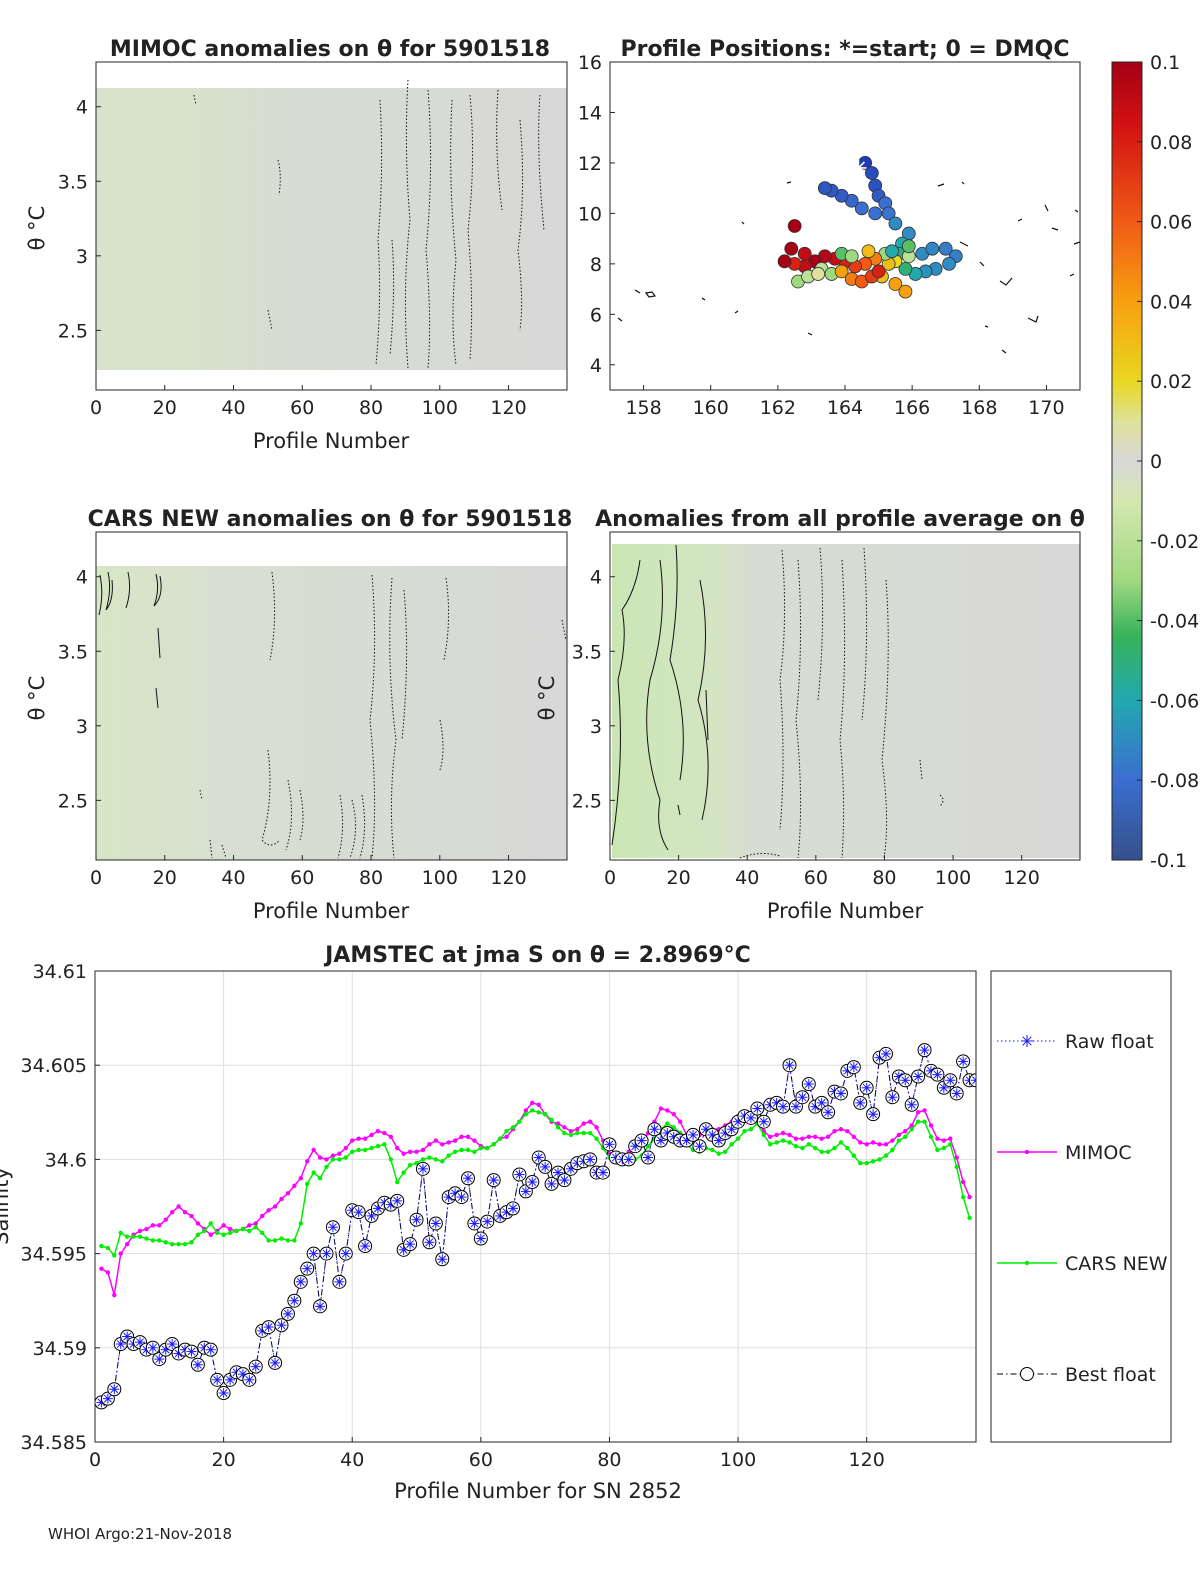 The image size is (1200, 1579). I want to click on allprof-title: Anomalies from all profile average on θ, so click(840, 519).